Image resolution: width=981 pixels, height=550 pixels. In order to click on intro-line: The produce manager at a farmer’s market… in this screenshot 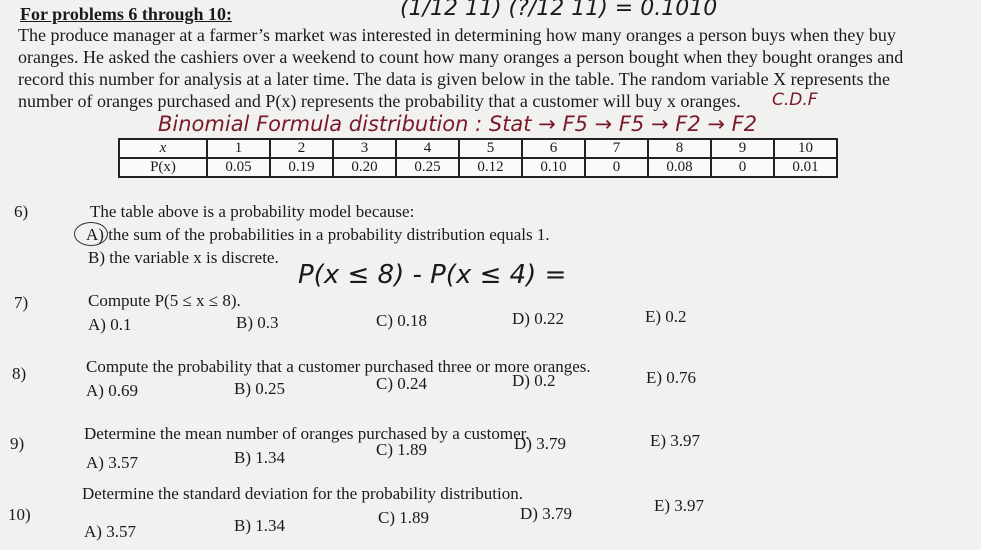, I will do `click(457, 35)`.